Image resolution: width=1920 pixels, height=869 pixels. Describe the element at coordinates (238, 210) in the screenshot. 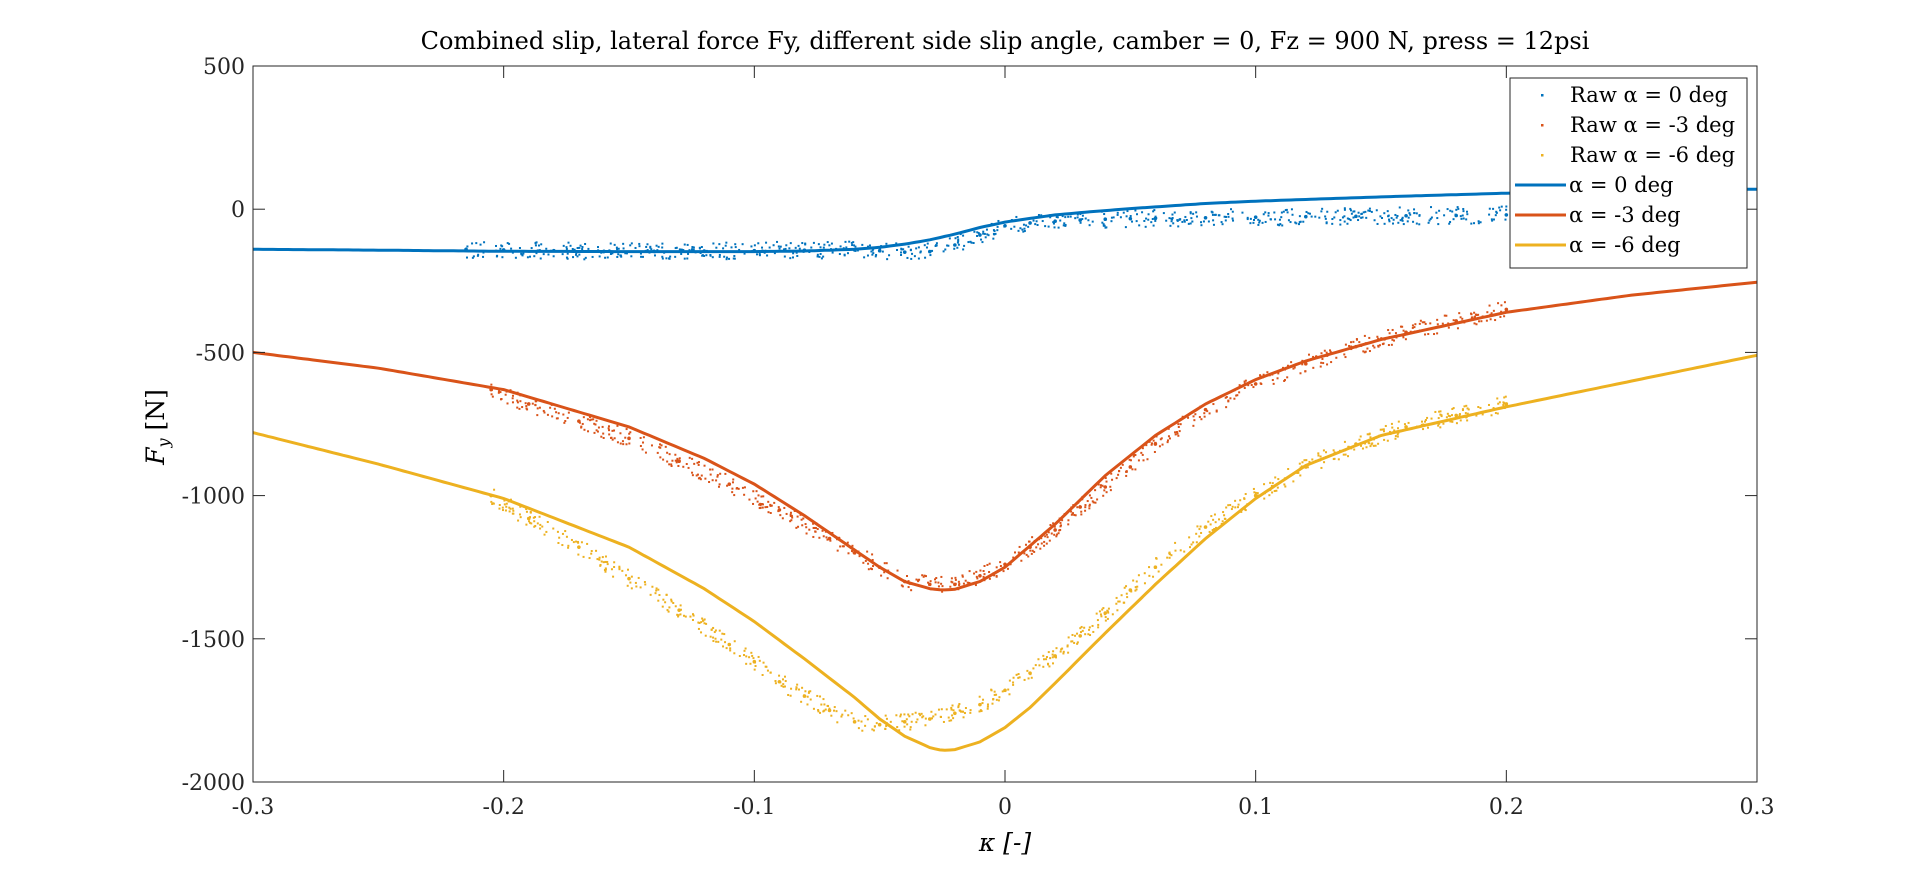

I see `y-tick-label: 0` at that location.